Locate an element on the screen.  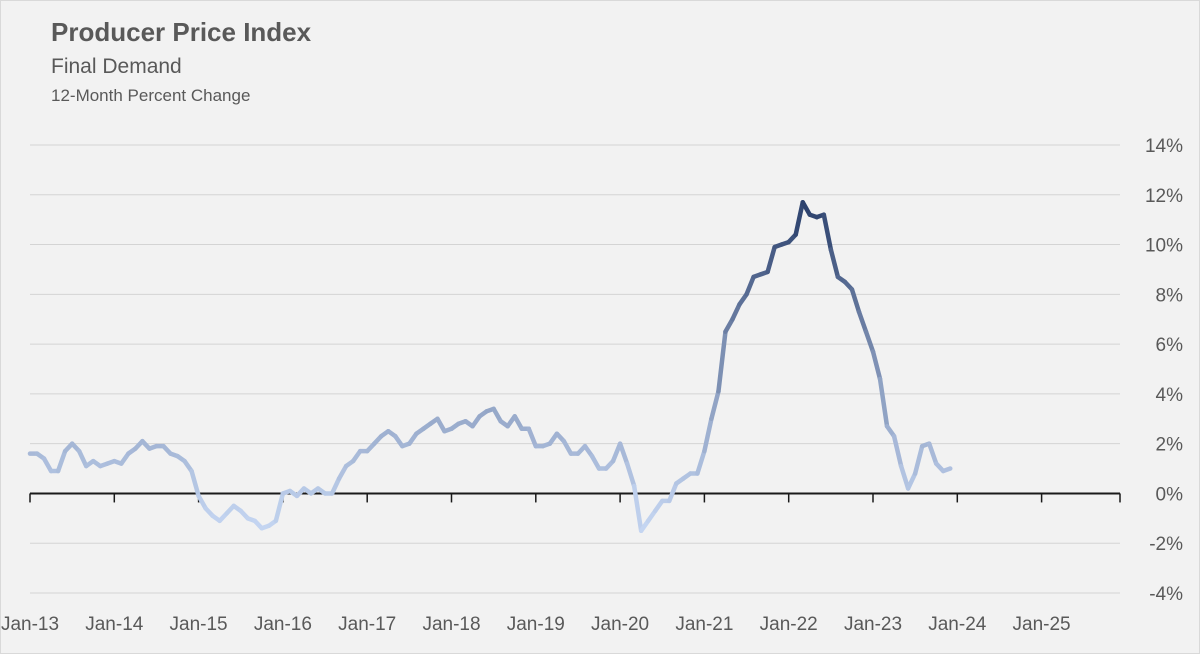
y-tick-label: 0% is located at coordinates (1170, 494).